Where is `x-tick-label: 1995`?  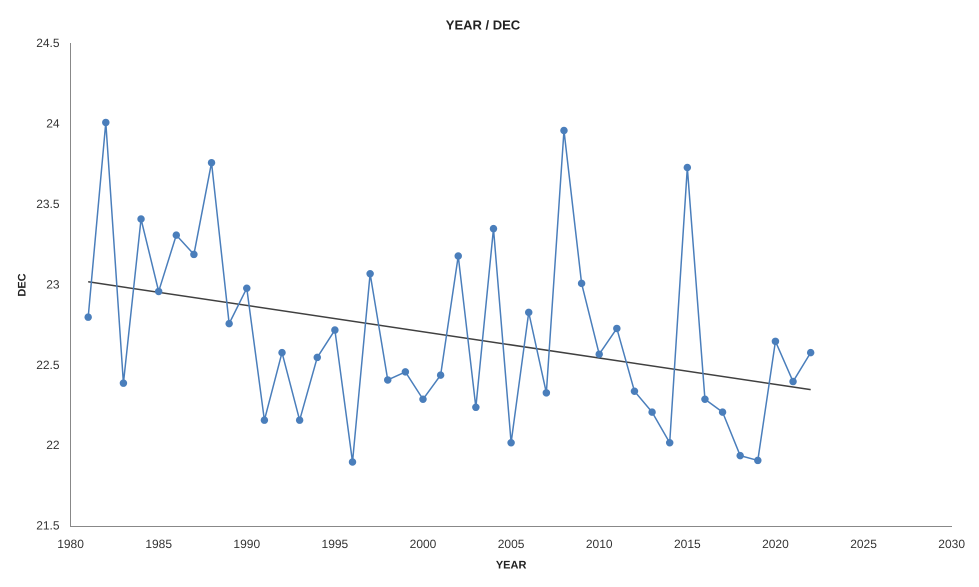 x-tick-label: 1995 is located at coordinates (335, 543).